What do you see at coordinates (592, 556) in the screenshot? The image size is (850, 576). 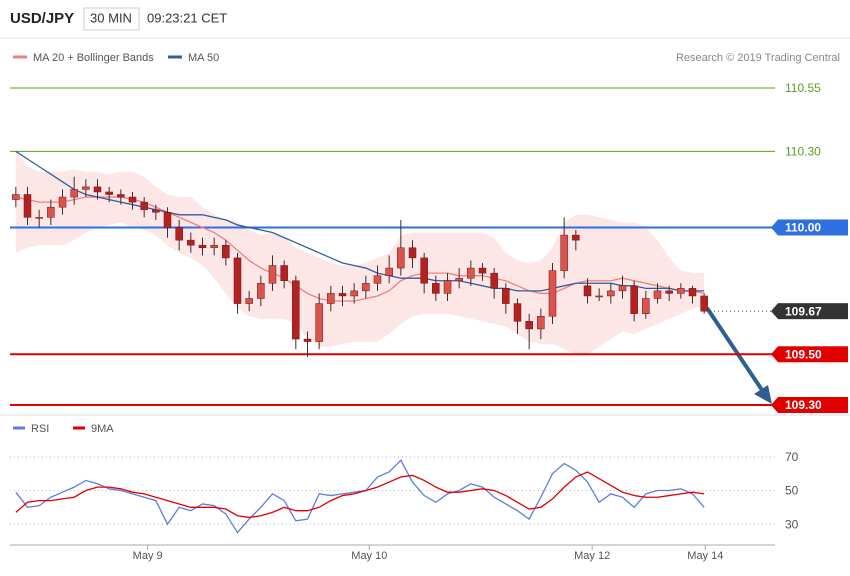 I see `x-tick-label: May 12` at bounding box center [592, 556].